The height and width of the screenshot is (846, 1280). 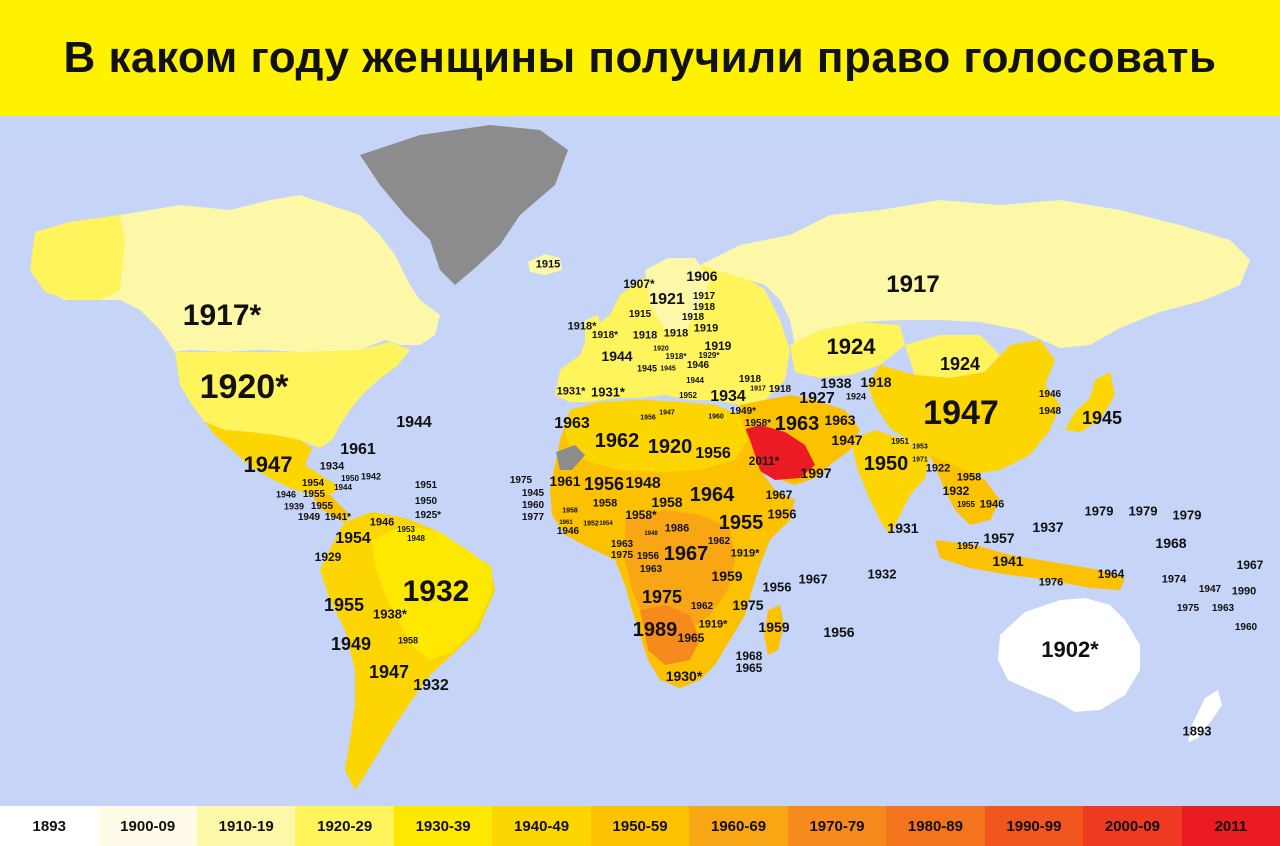 What do you see at coordinates (1070, 649) in the screenshot?
I see `year-label: 1902*` at bounding box center [1070, 649].